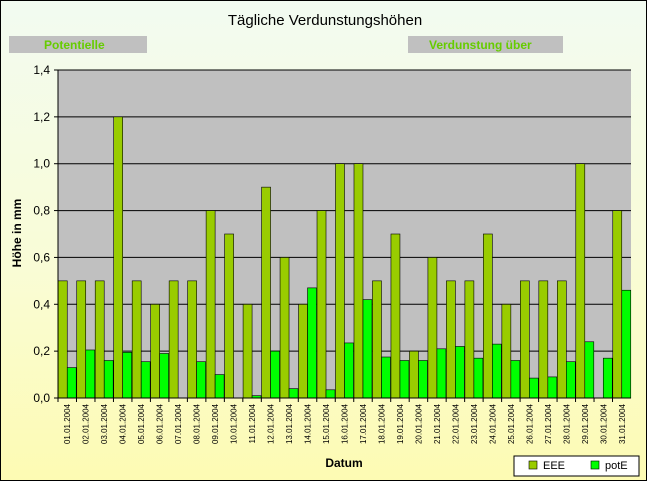 The image size is (647, 481). Describe the element at coordinates (474, 423) in the screenshot. I see `x-tick-label: 23.01.2004` at that location.